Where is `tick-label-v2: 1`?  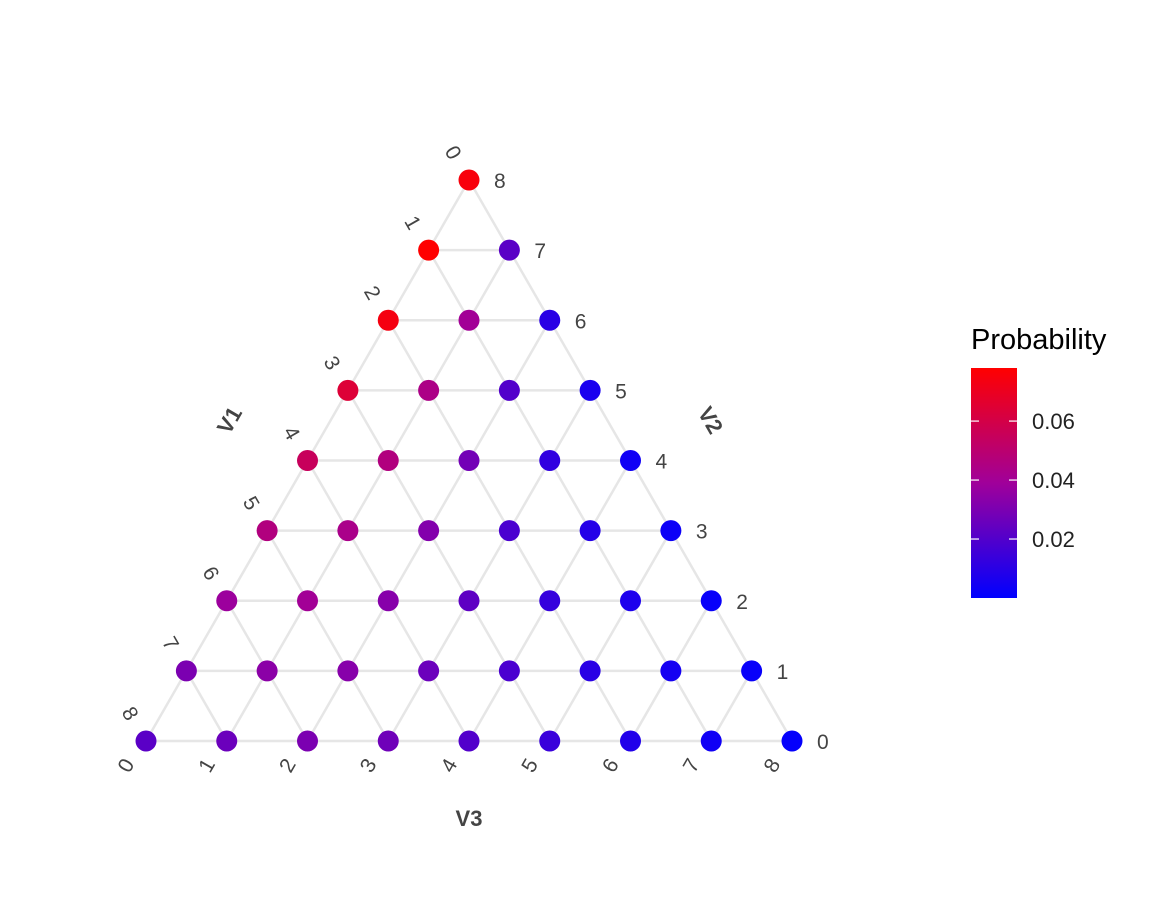 tick-label-v2: 1 is located at coordinates (783, 672).